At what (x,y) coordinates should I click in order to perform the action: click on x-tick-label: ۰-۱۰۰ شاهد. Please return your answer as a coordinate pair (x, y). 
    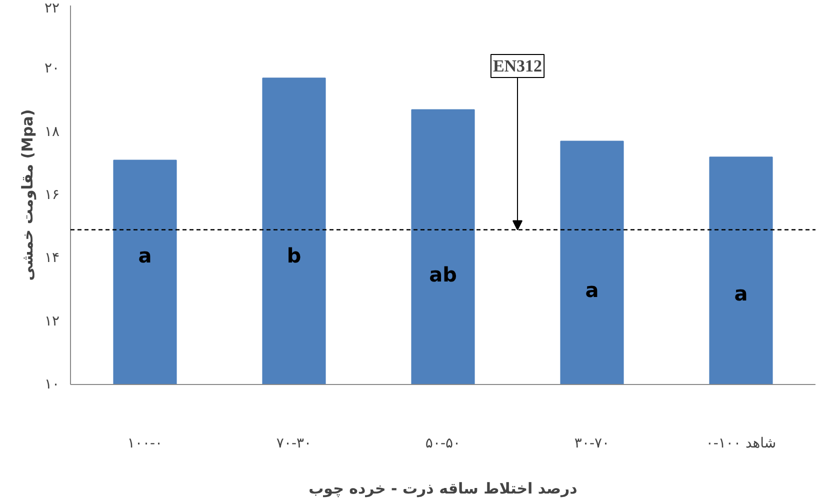
    Looking at the image, I should click on (741, 444).